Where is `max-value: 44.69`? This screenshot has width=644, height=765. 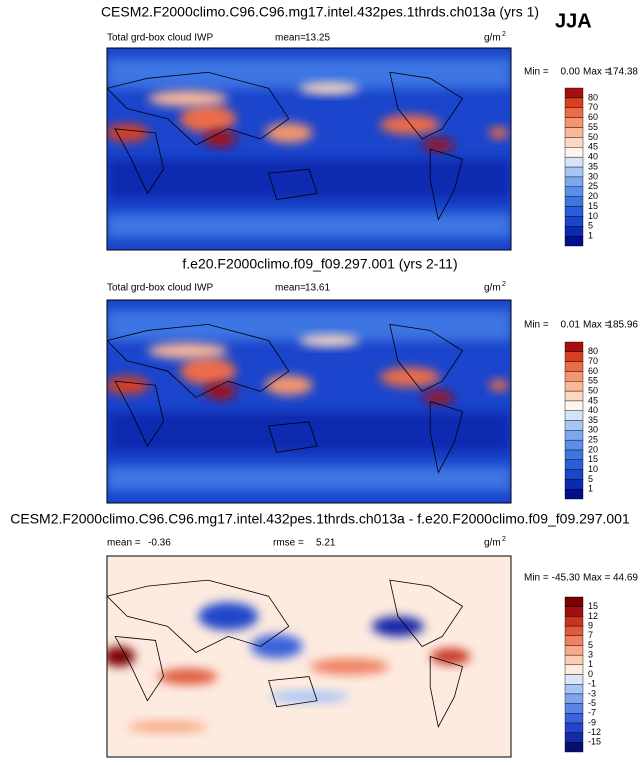
max-value: 44.69 is located at coordinates (625, 578).